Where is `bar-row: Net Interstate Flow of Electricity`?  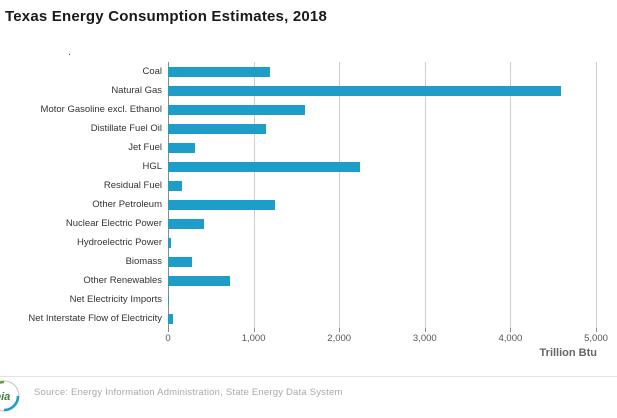
bar-row: Net Interstate Flow of Electricity is located at coordinates (298, 318).